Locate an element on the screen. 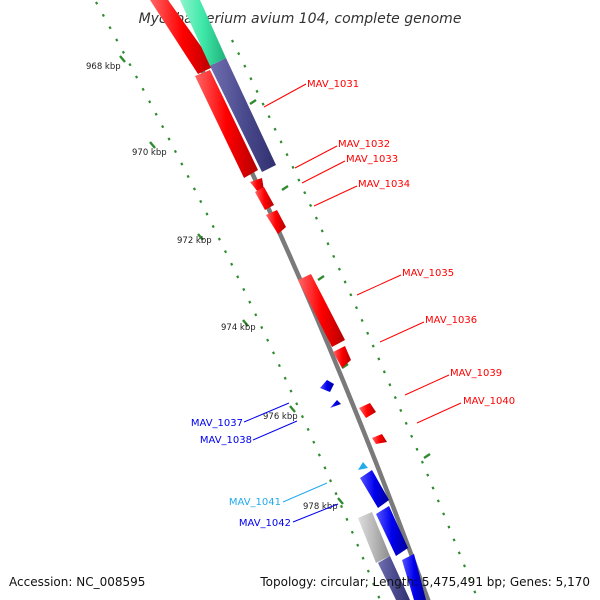  gene-label-MAV_1041: MAV_1041 is located at coordinates (255, 502).